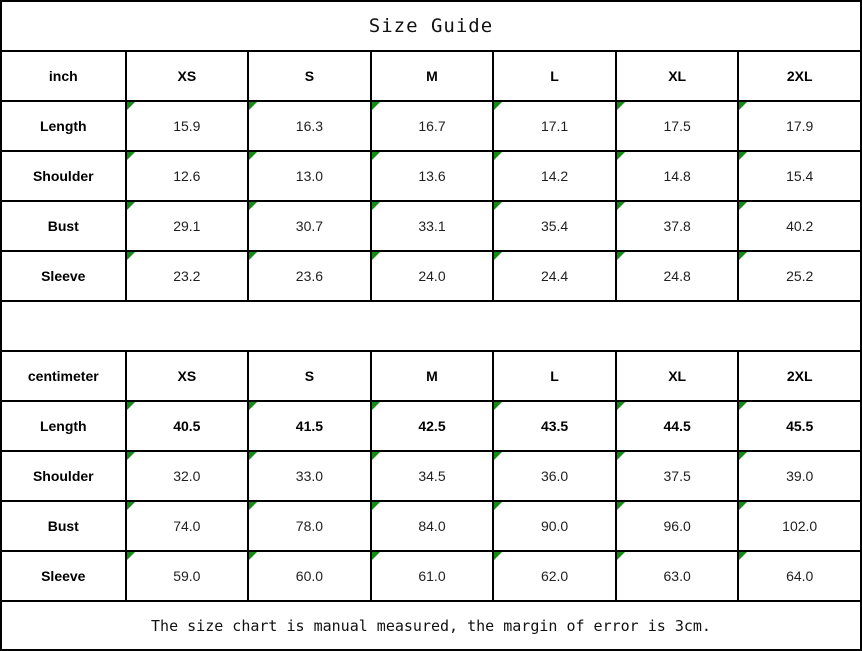 This screenshot has width=862, height=651. I want to click on measurement-value: 12.6, so click(187, 176).